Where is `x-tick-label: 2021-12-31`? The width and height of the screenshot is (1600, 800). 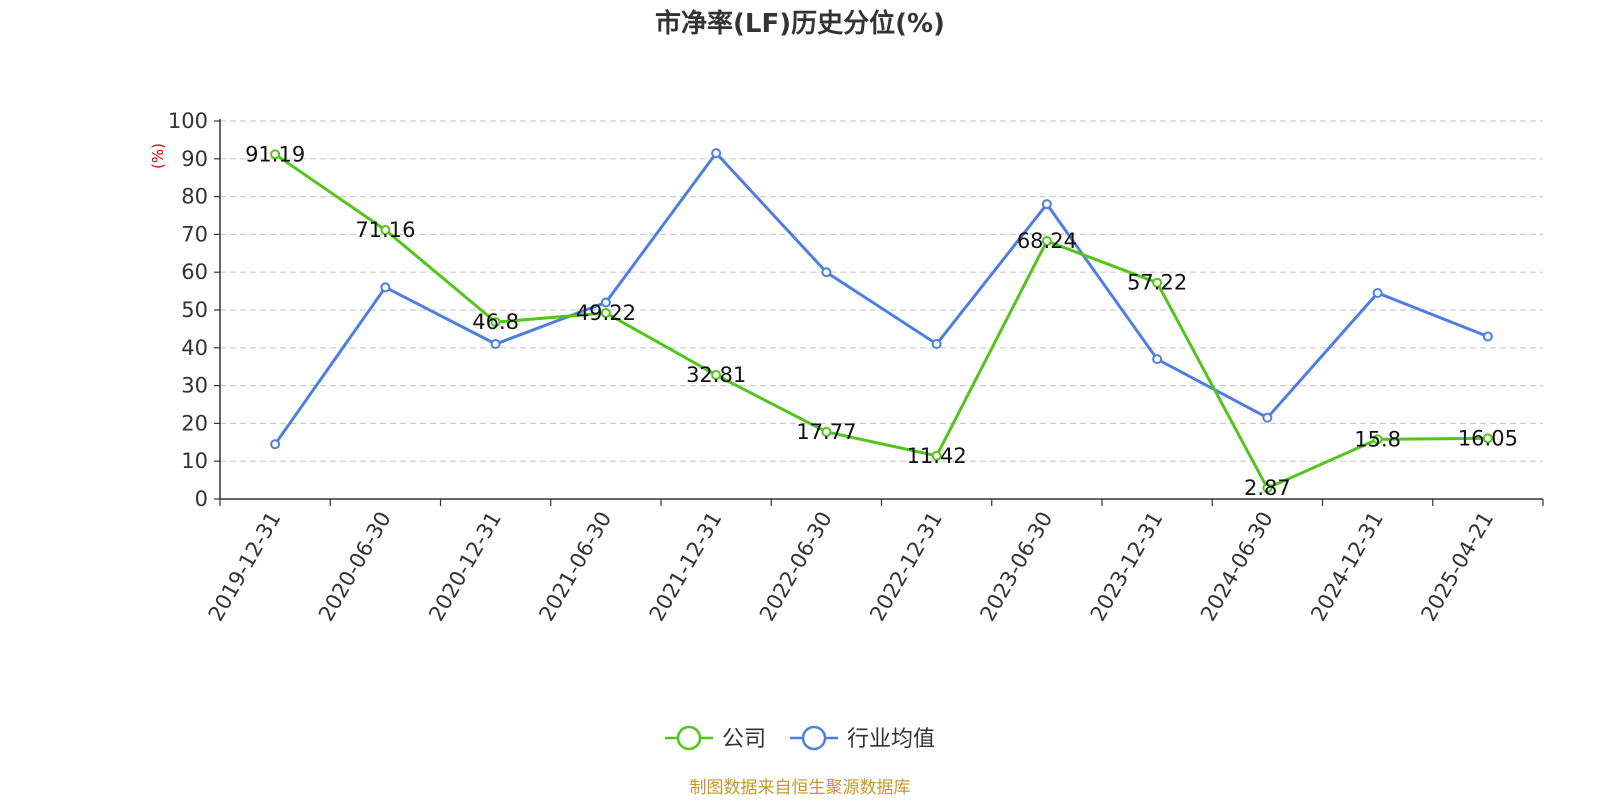
x-tick-label: 2021-12-31 is located at coordinates (686, 567).